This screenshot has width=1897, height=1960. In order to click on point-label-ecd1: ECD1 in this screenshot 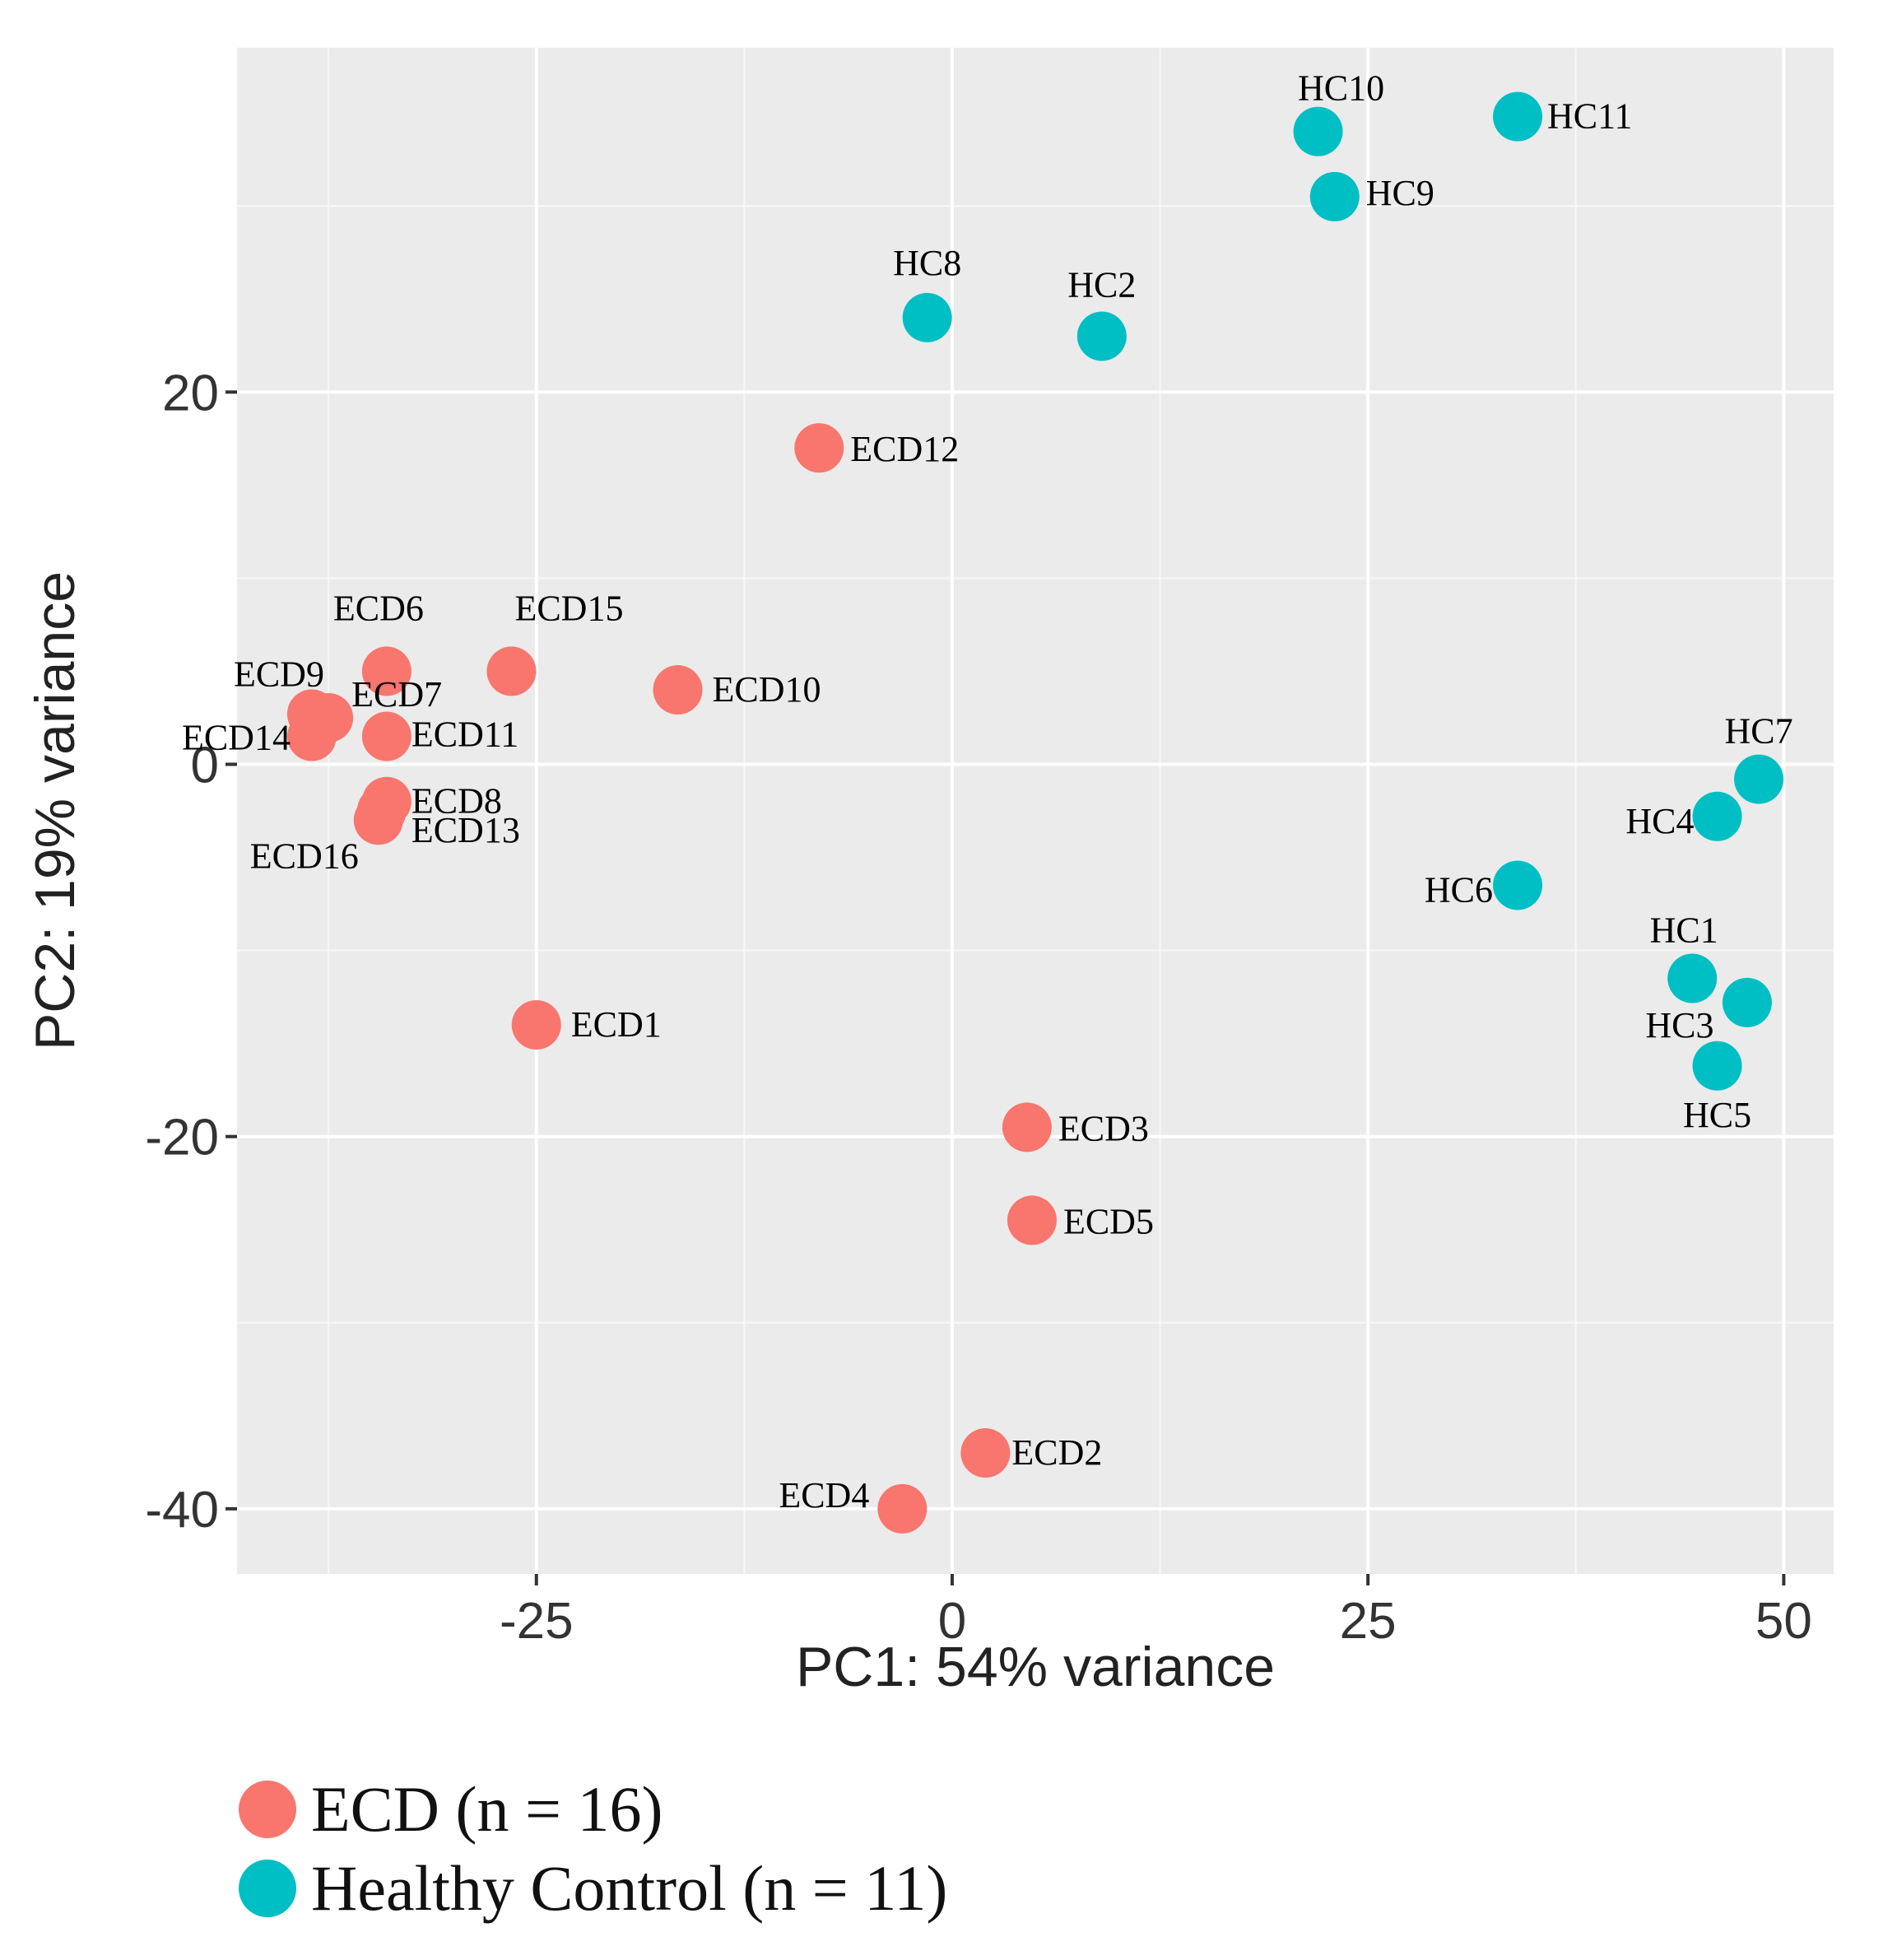, I will do `click(616, 1024)`.